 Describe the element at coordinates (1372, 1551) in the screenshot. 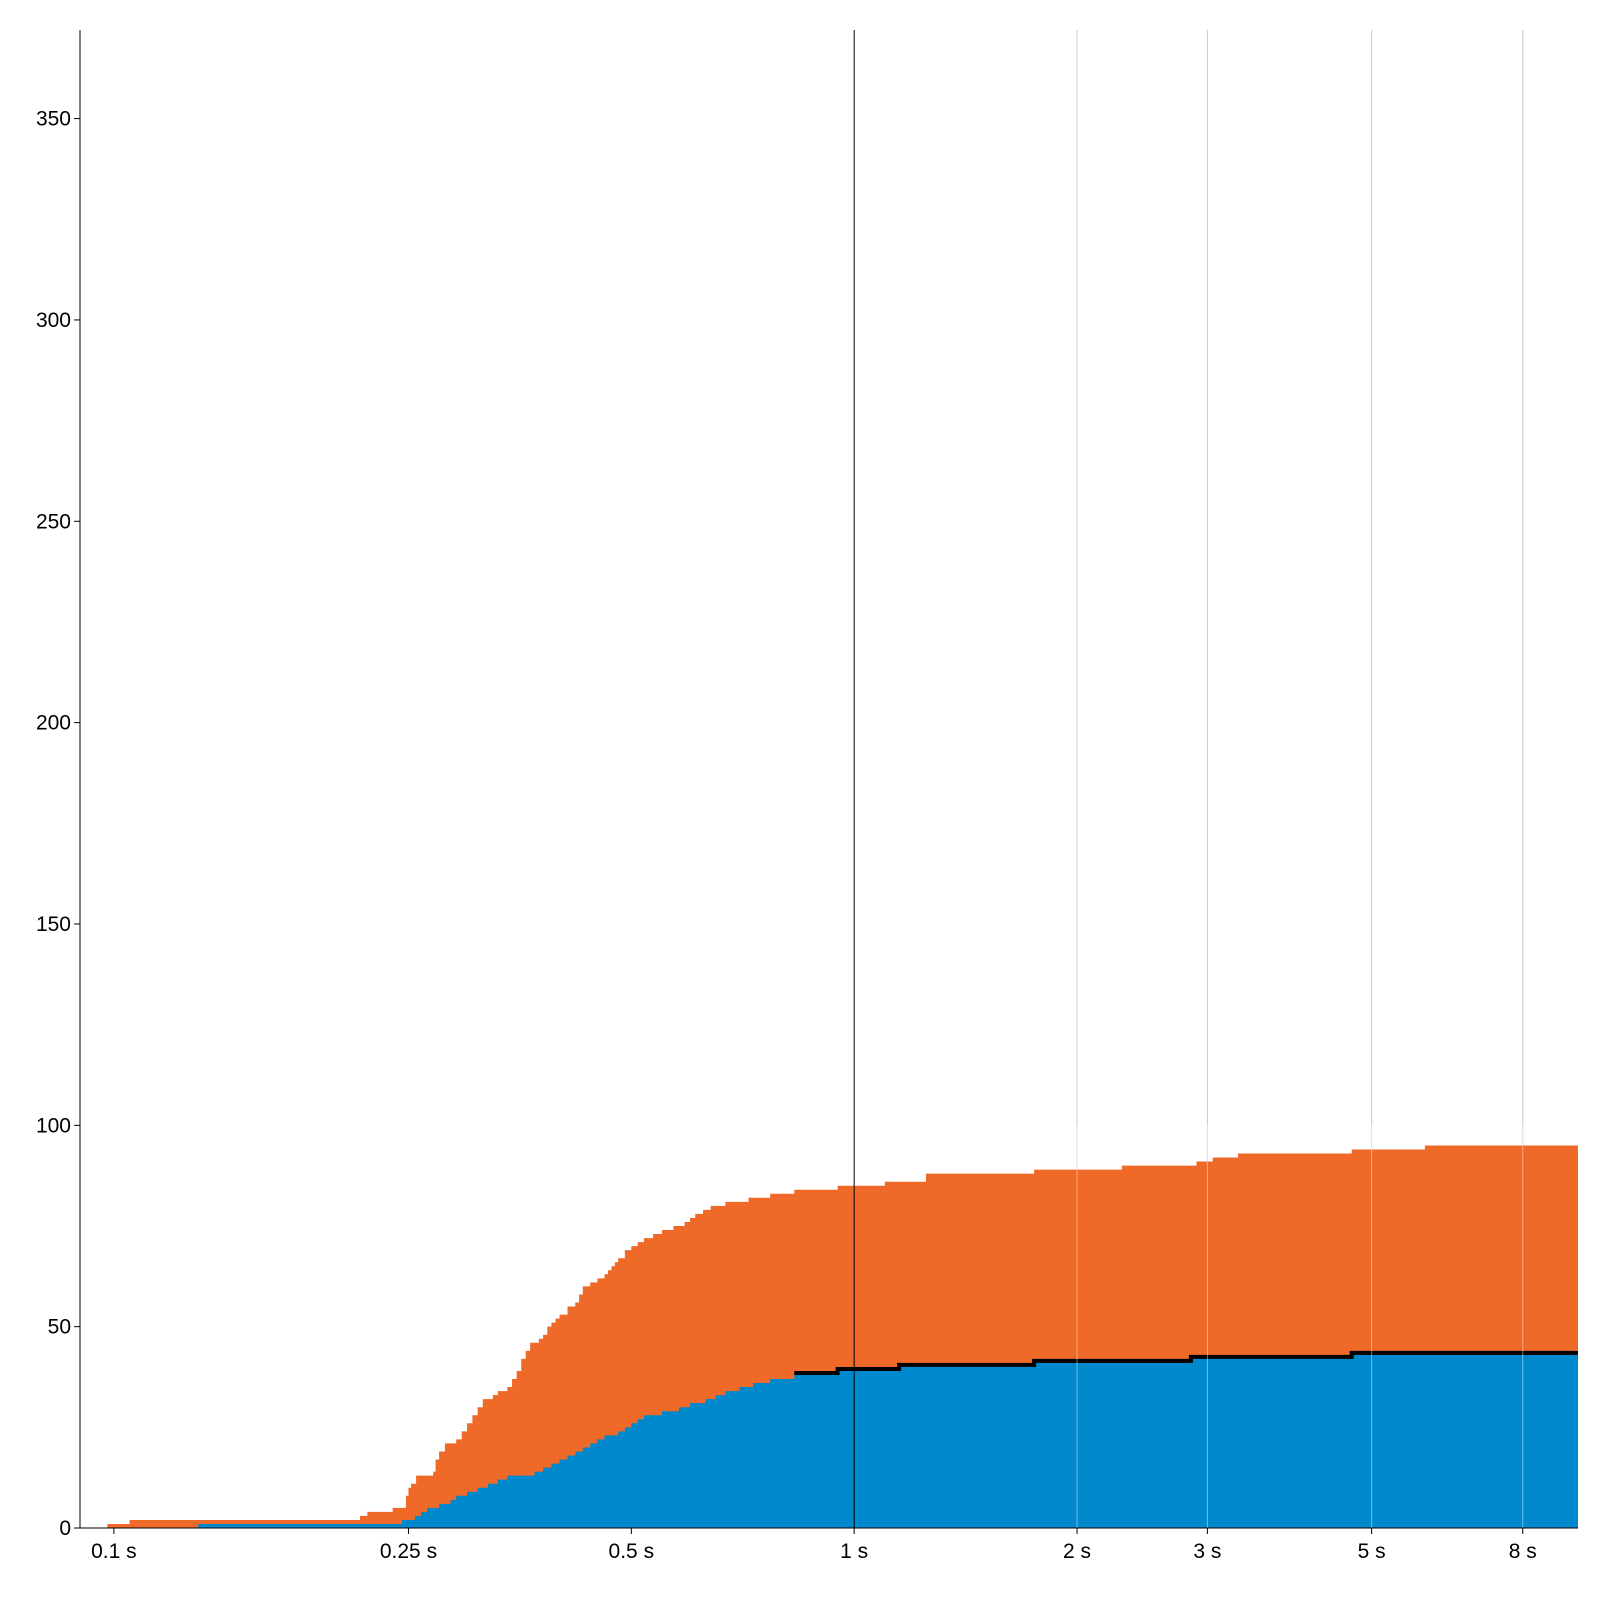

I see `x-tick-label: 5 s` at that location.